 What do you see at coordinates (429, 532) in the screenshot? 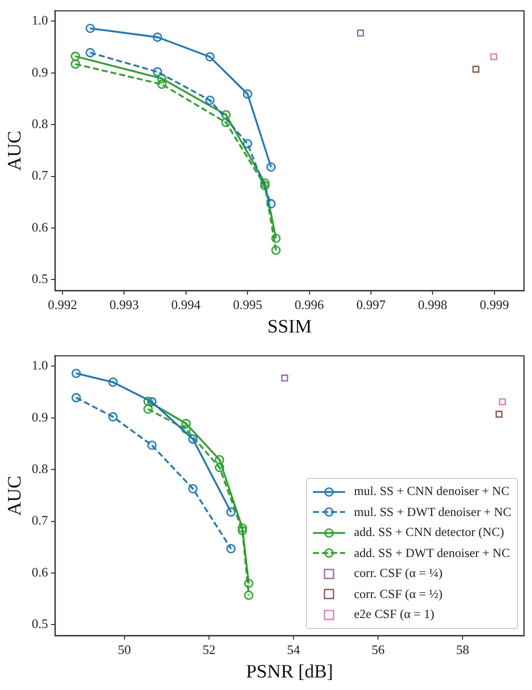
I see `legend-label: add. SS + CNN detector (NC)` at bounding box center [429, 532].